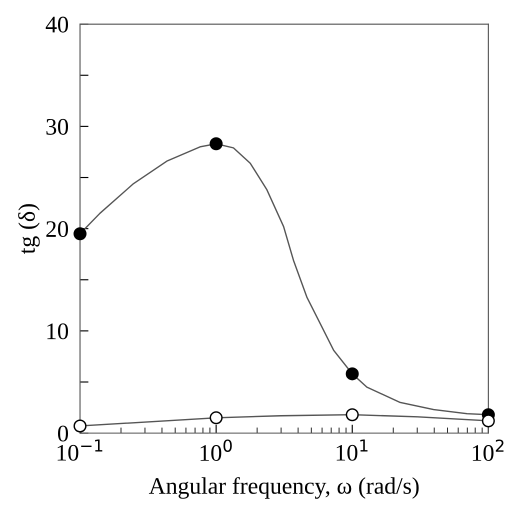  What do you see at coordinates (57, 126) in the screenshot?
I see `y-tick-label: 30` at bounding box center [57, 126].